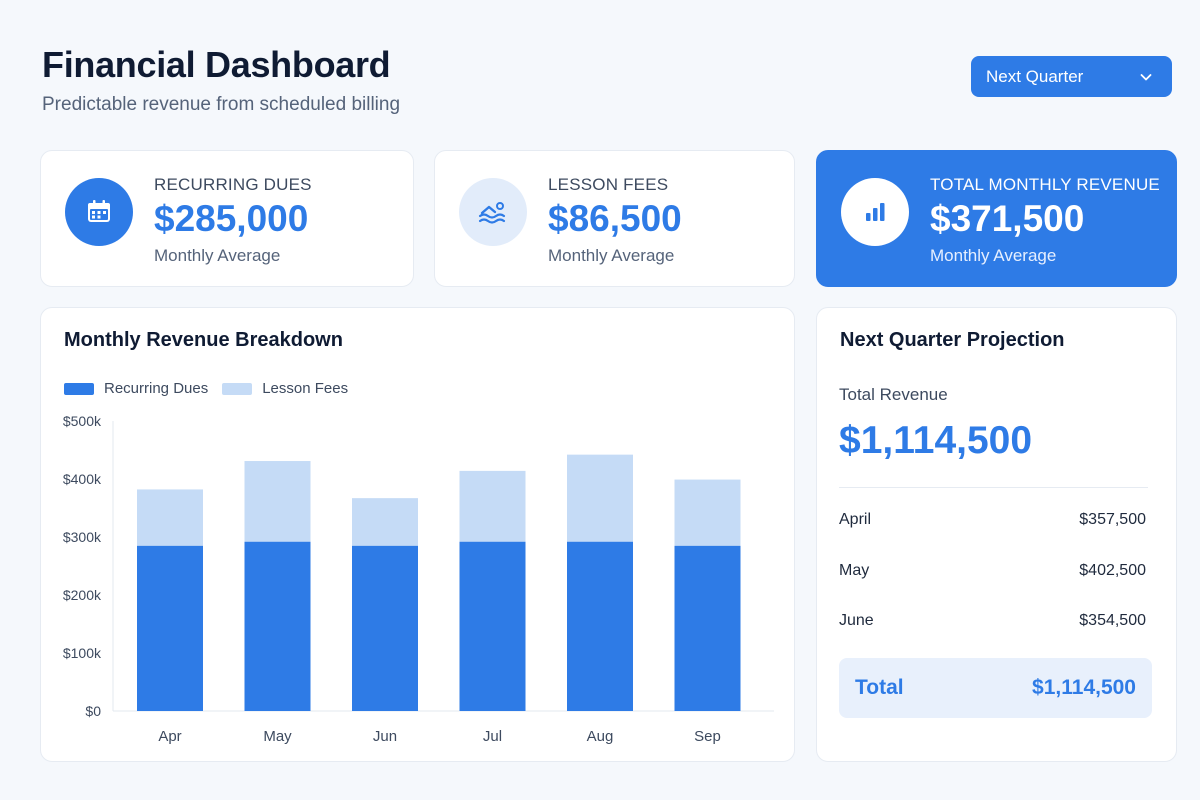 This screenshot has width=1200, height=800. Describe the element at coordinates (1112, 570) in the screenshot. I see `projection-row-amount: $402,500` at that location.